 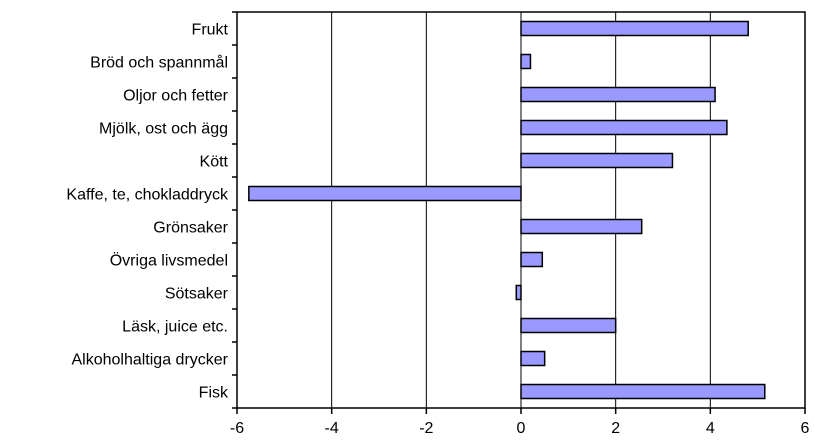 What do you see at coordinates (526, 61) in the screenshot?
I see `bar-bröd-och-spannmål` at bounding box center [526, 61].